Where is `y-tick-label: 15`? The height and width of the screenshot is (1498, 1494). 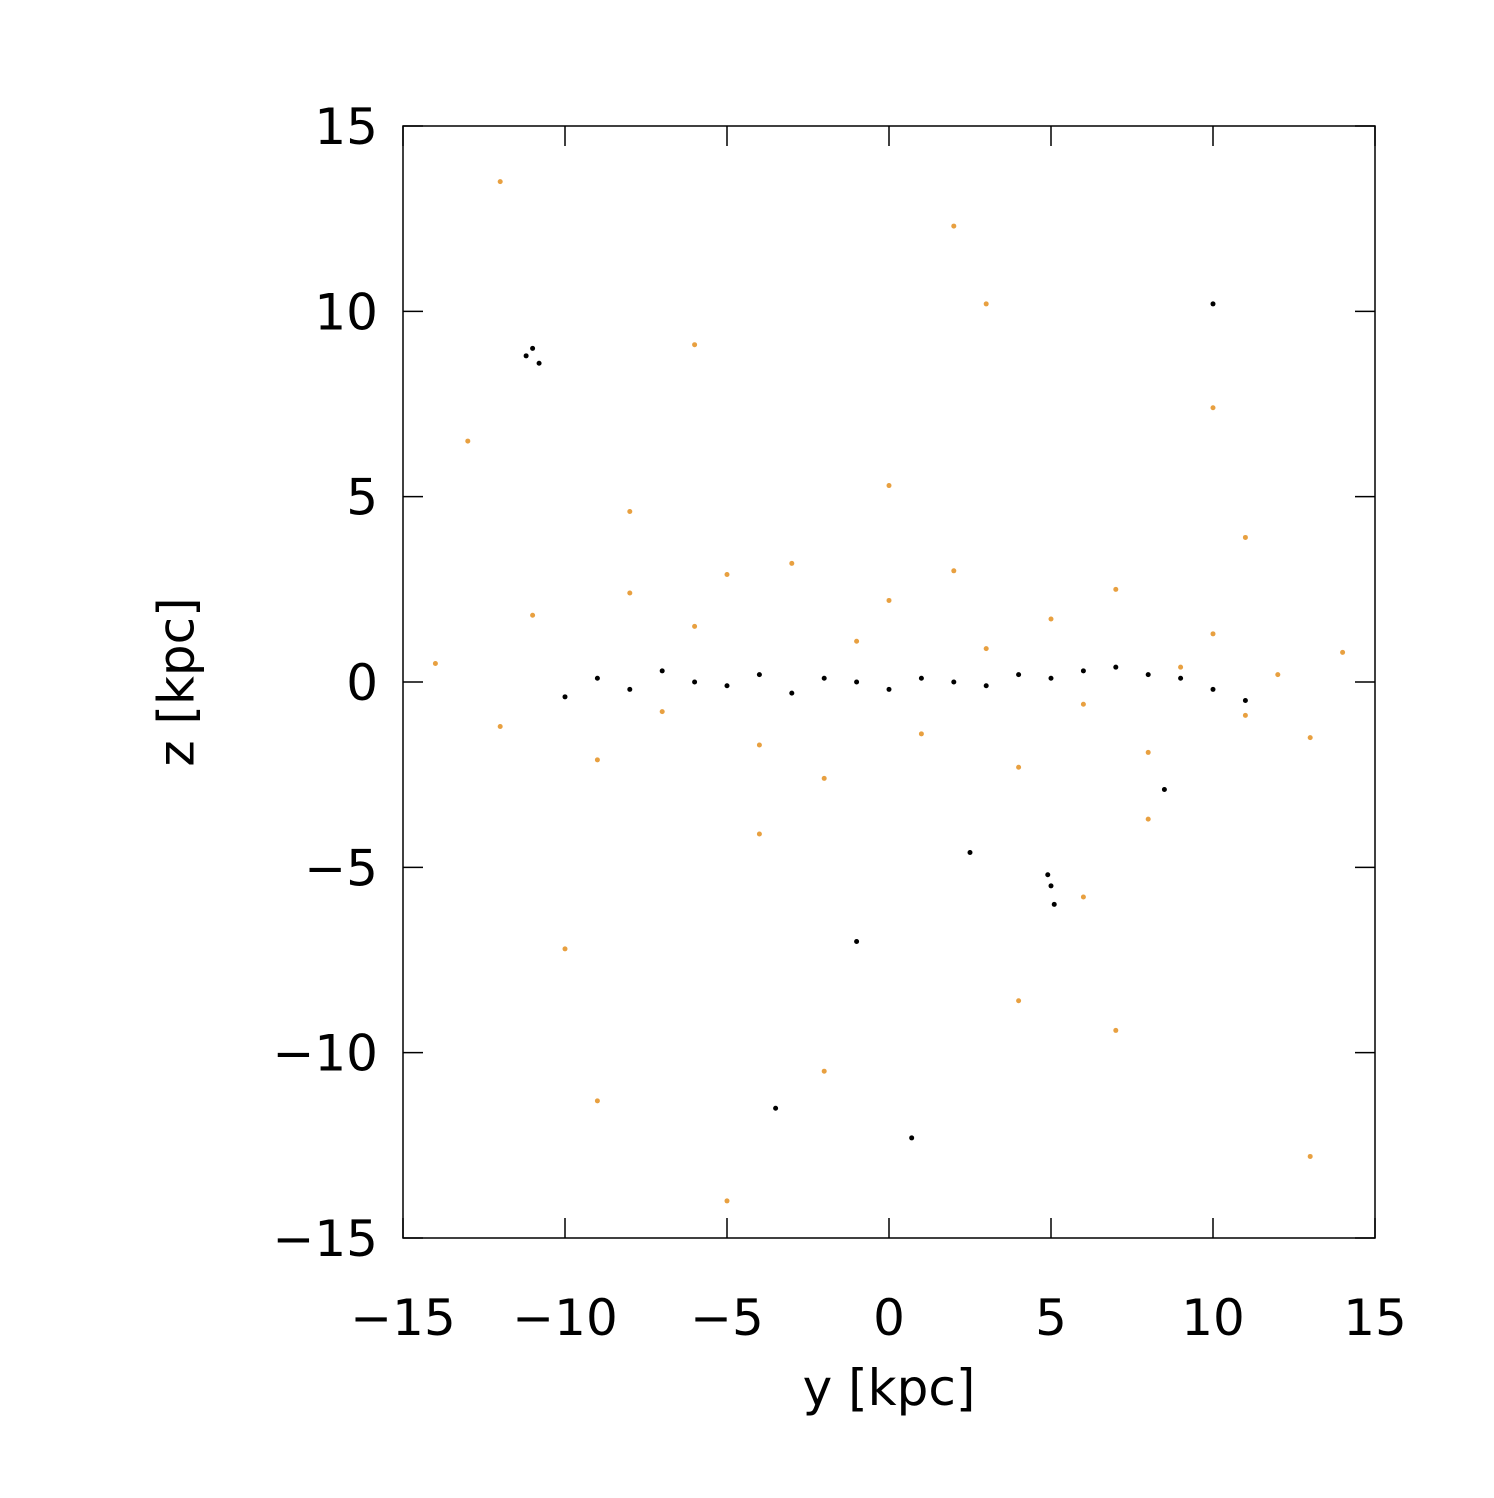 y-tick-label: 15 is located at coordinates (346, 127).